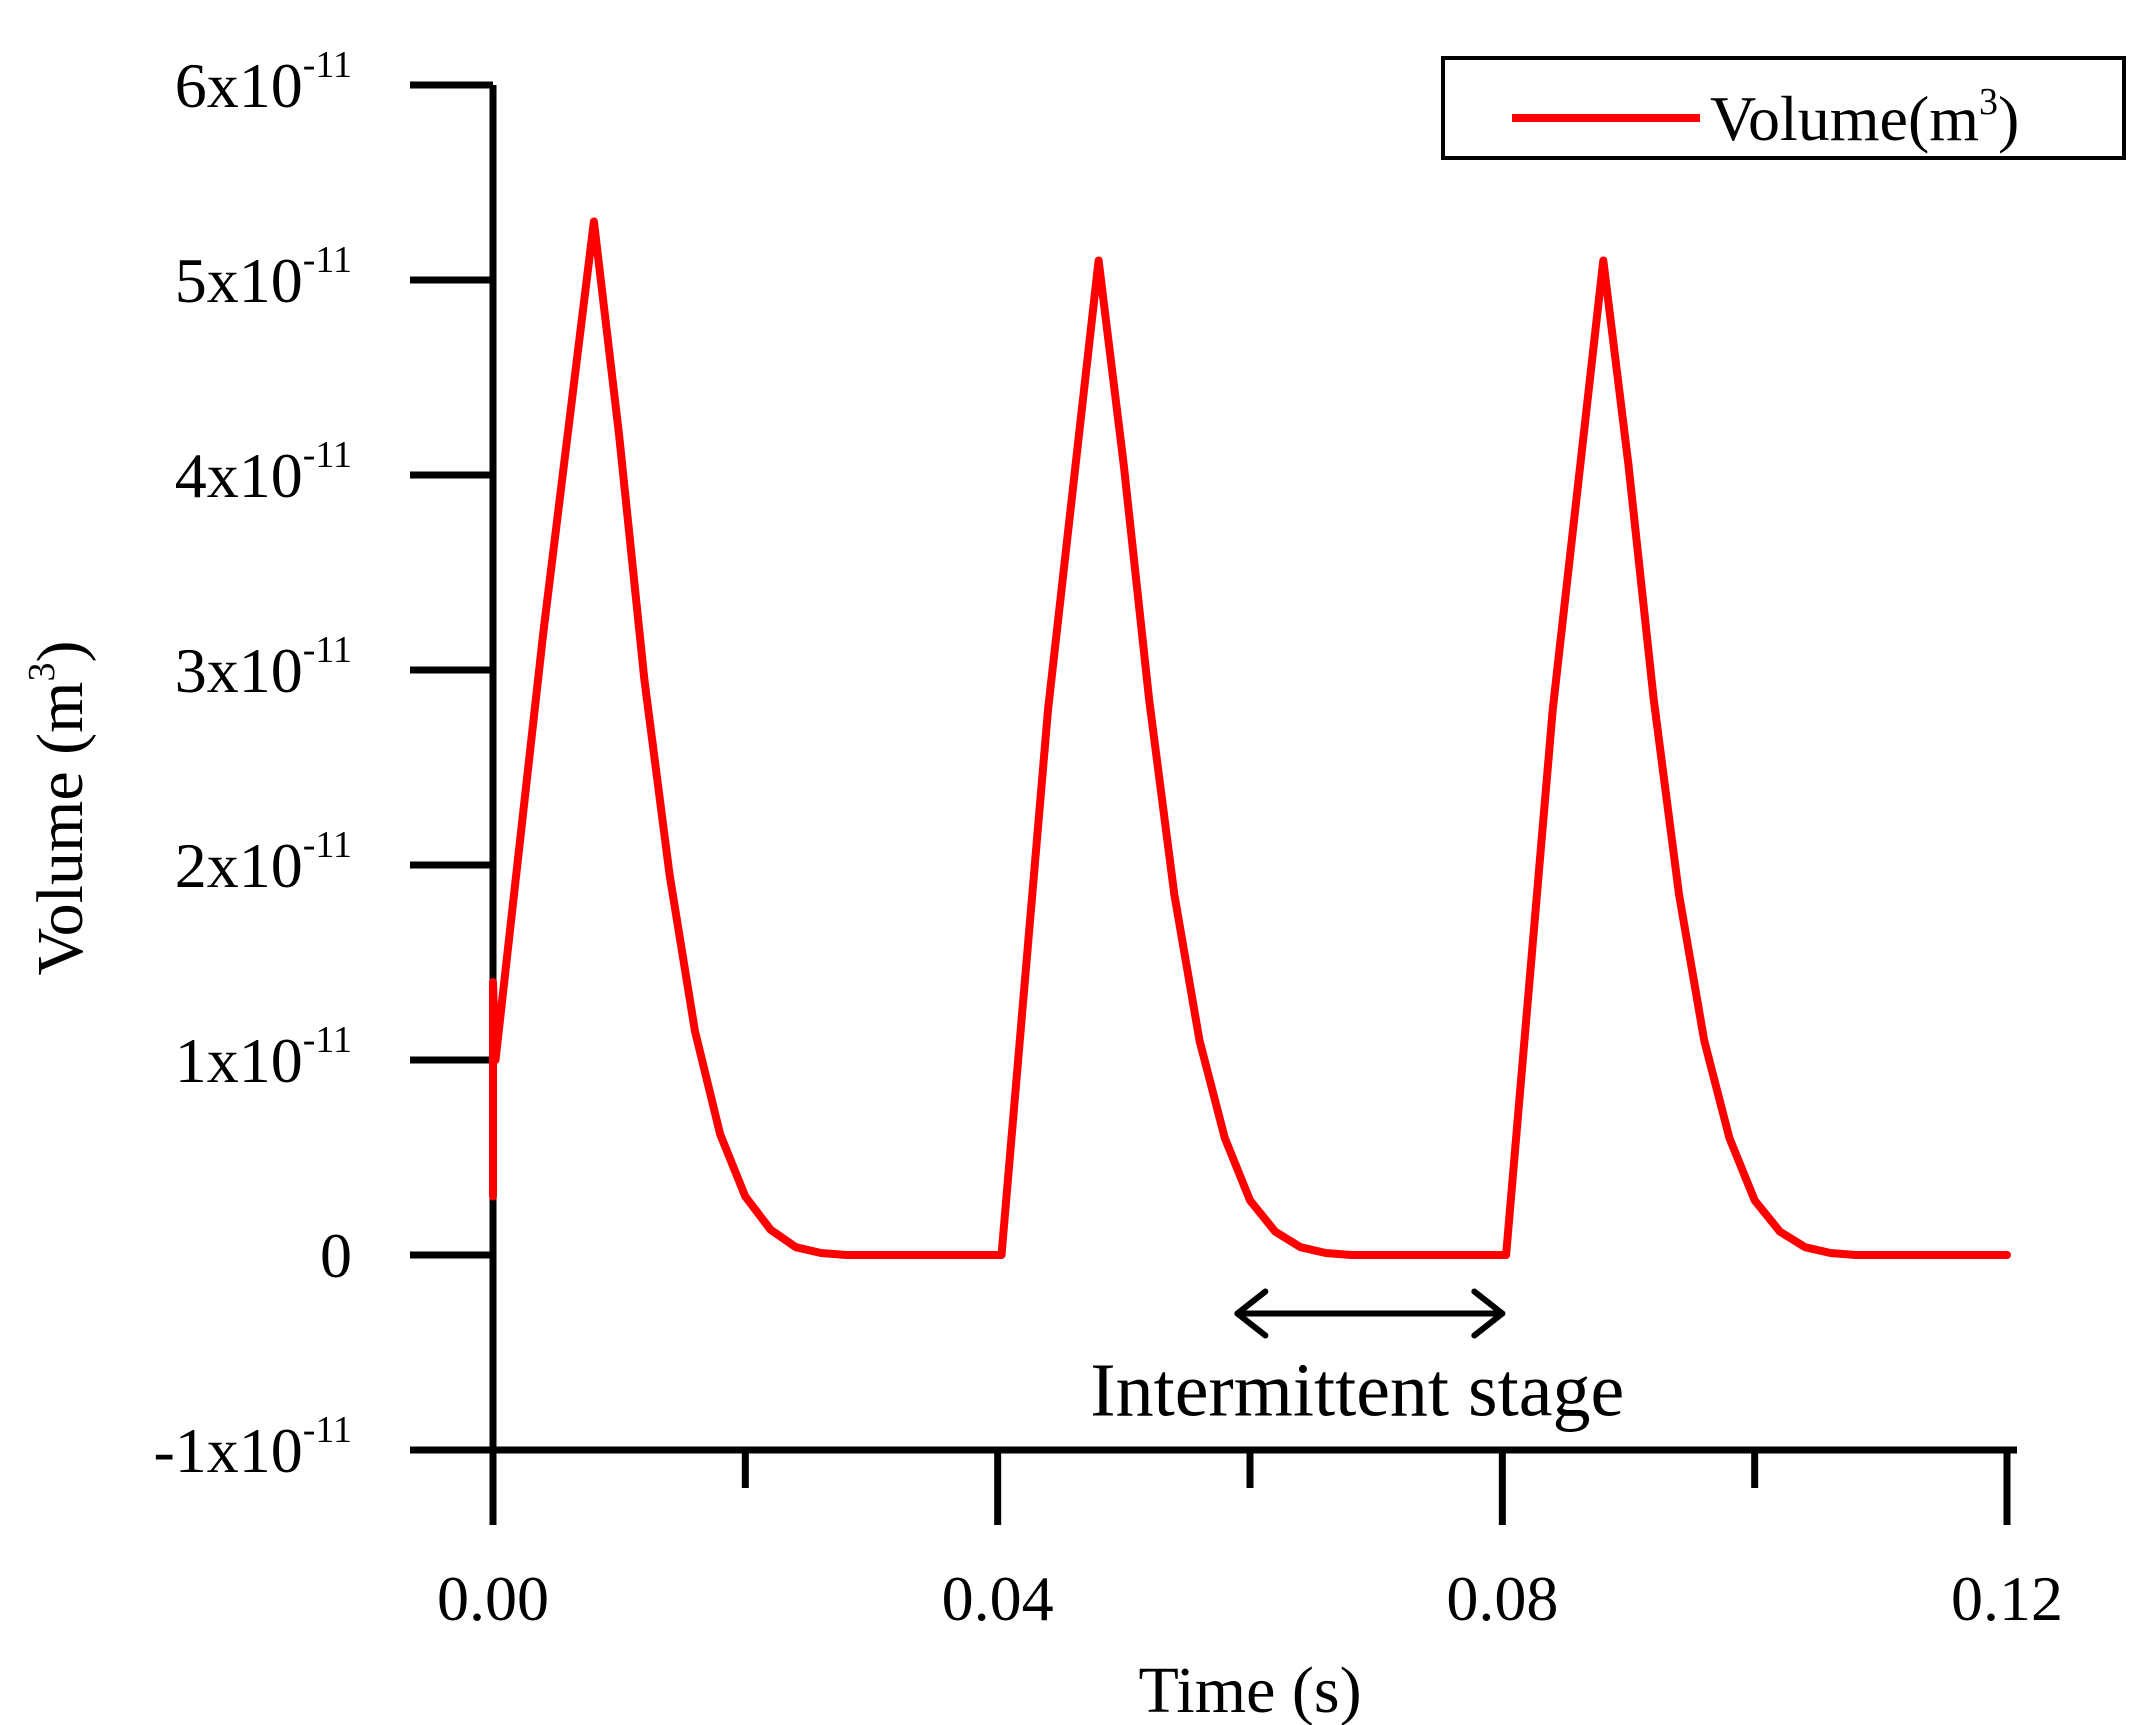 The image size is (2154, 1725). What do you see at coordinates (327, 1430) in the screenshot?
I see `y-tick-label-exp-0: -11` at bounding box center [327, 1430].